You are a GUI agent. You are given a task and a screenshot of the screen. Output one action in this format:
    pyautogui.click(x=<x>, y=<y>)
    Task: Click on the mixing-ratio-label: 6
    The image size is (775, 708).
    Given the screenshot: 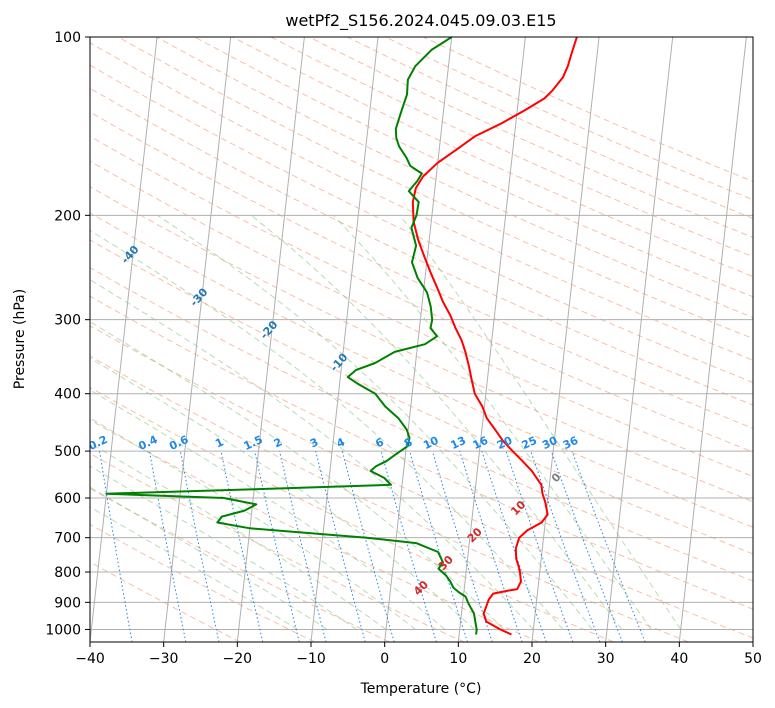 What is the action you would take?
    pyautogui.click(x=379, y=442)
    